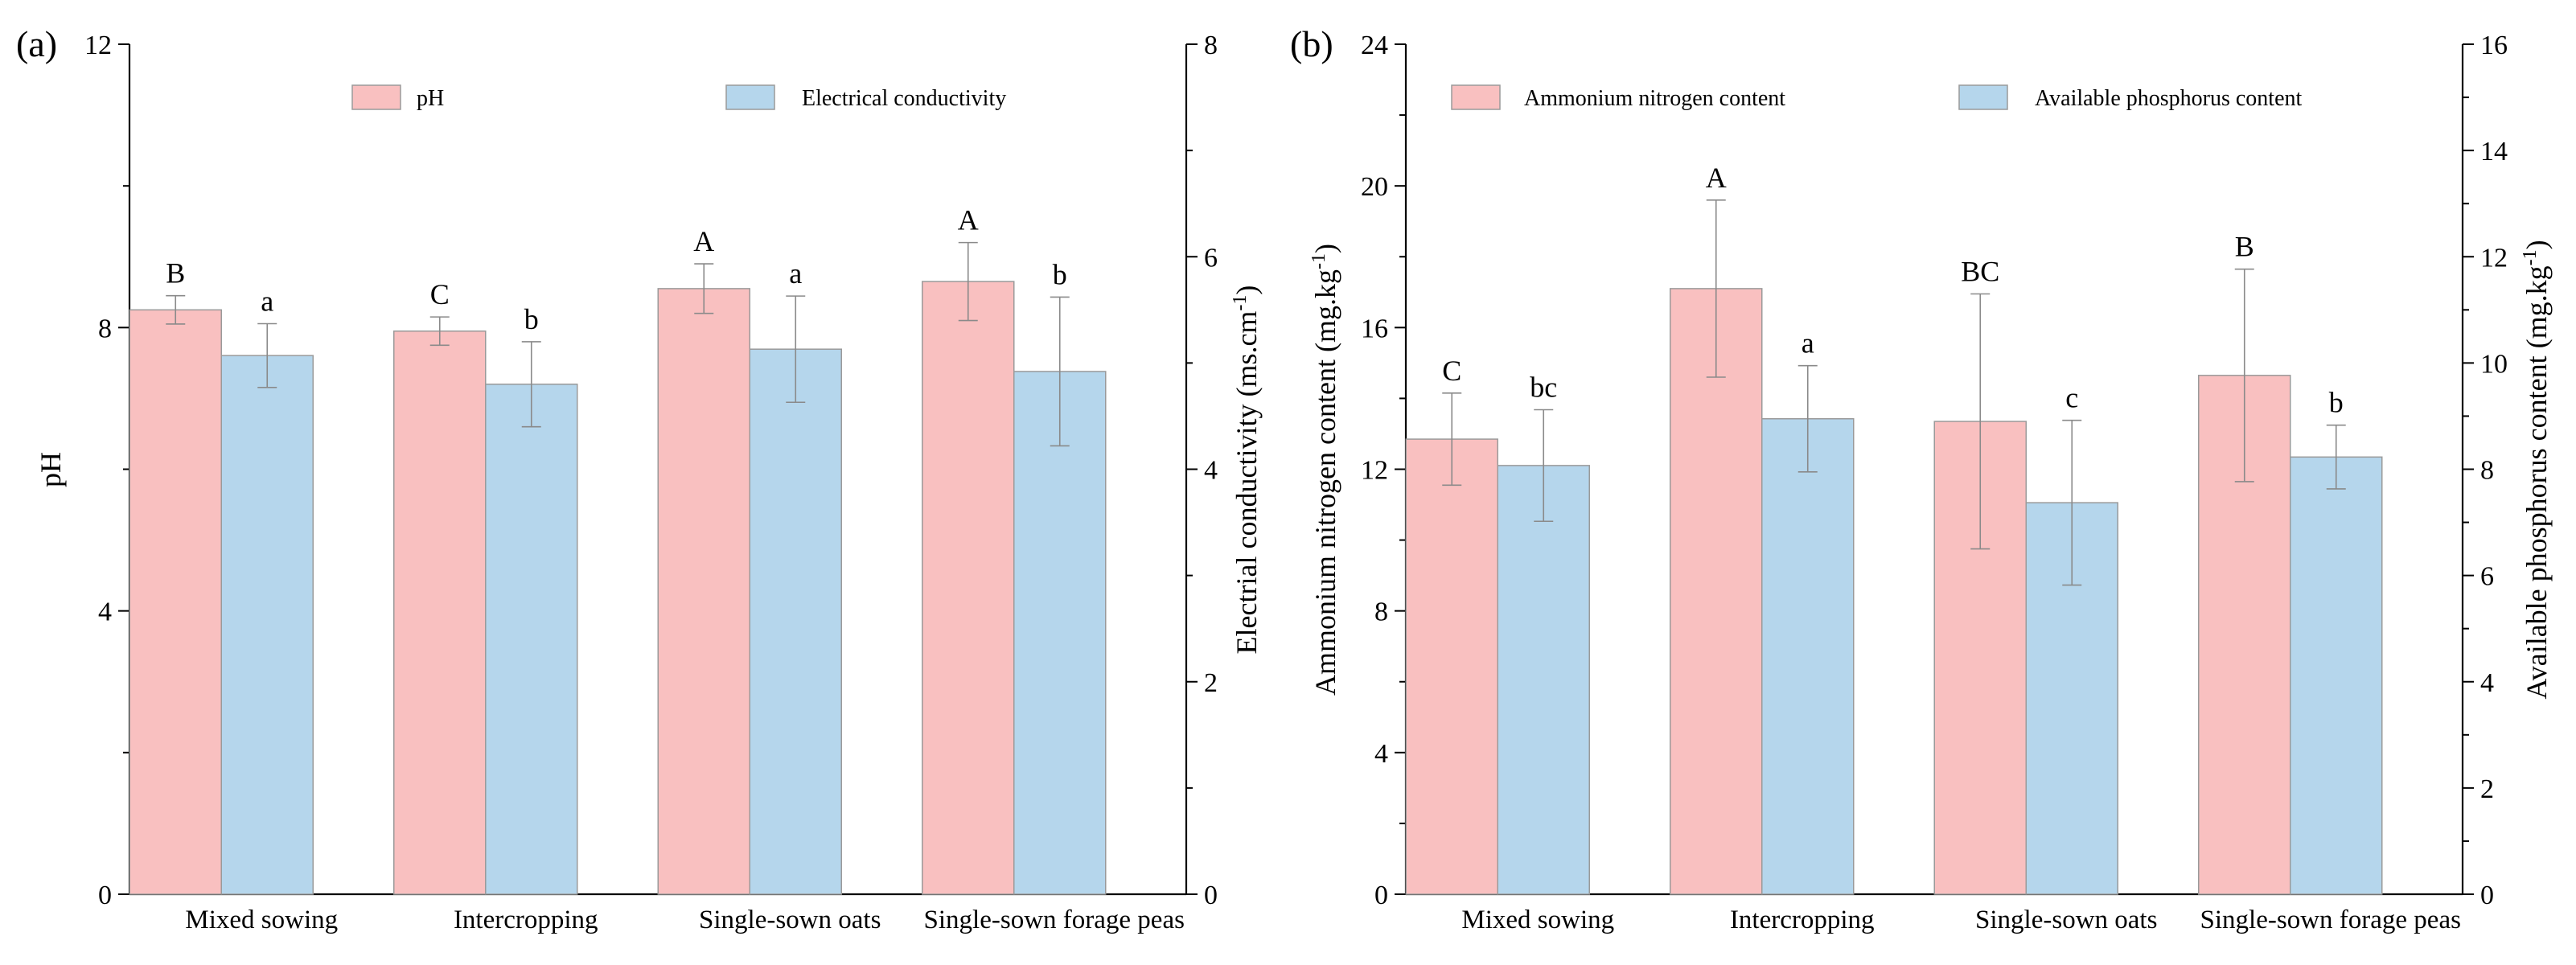 The width and height of the screenshot is (2576, 965). What do you see at coordinates (1325, 470) in the screenshot?
I see `panel-b-left-axis-title: Ammonium nitrogen content (mg.kg-1)` at bounding box center [1325, 470].